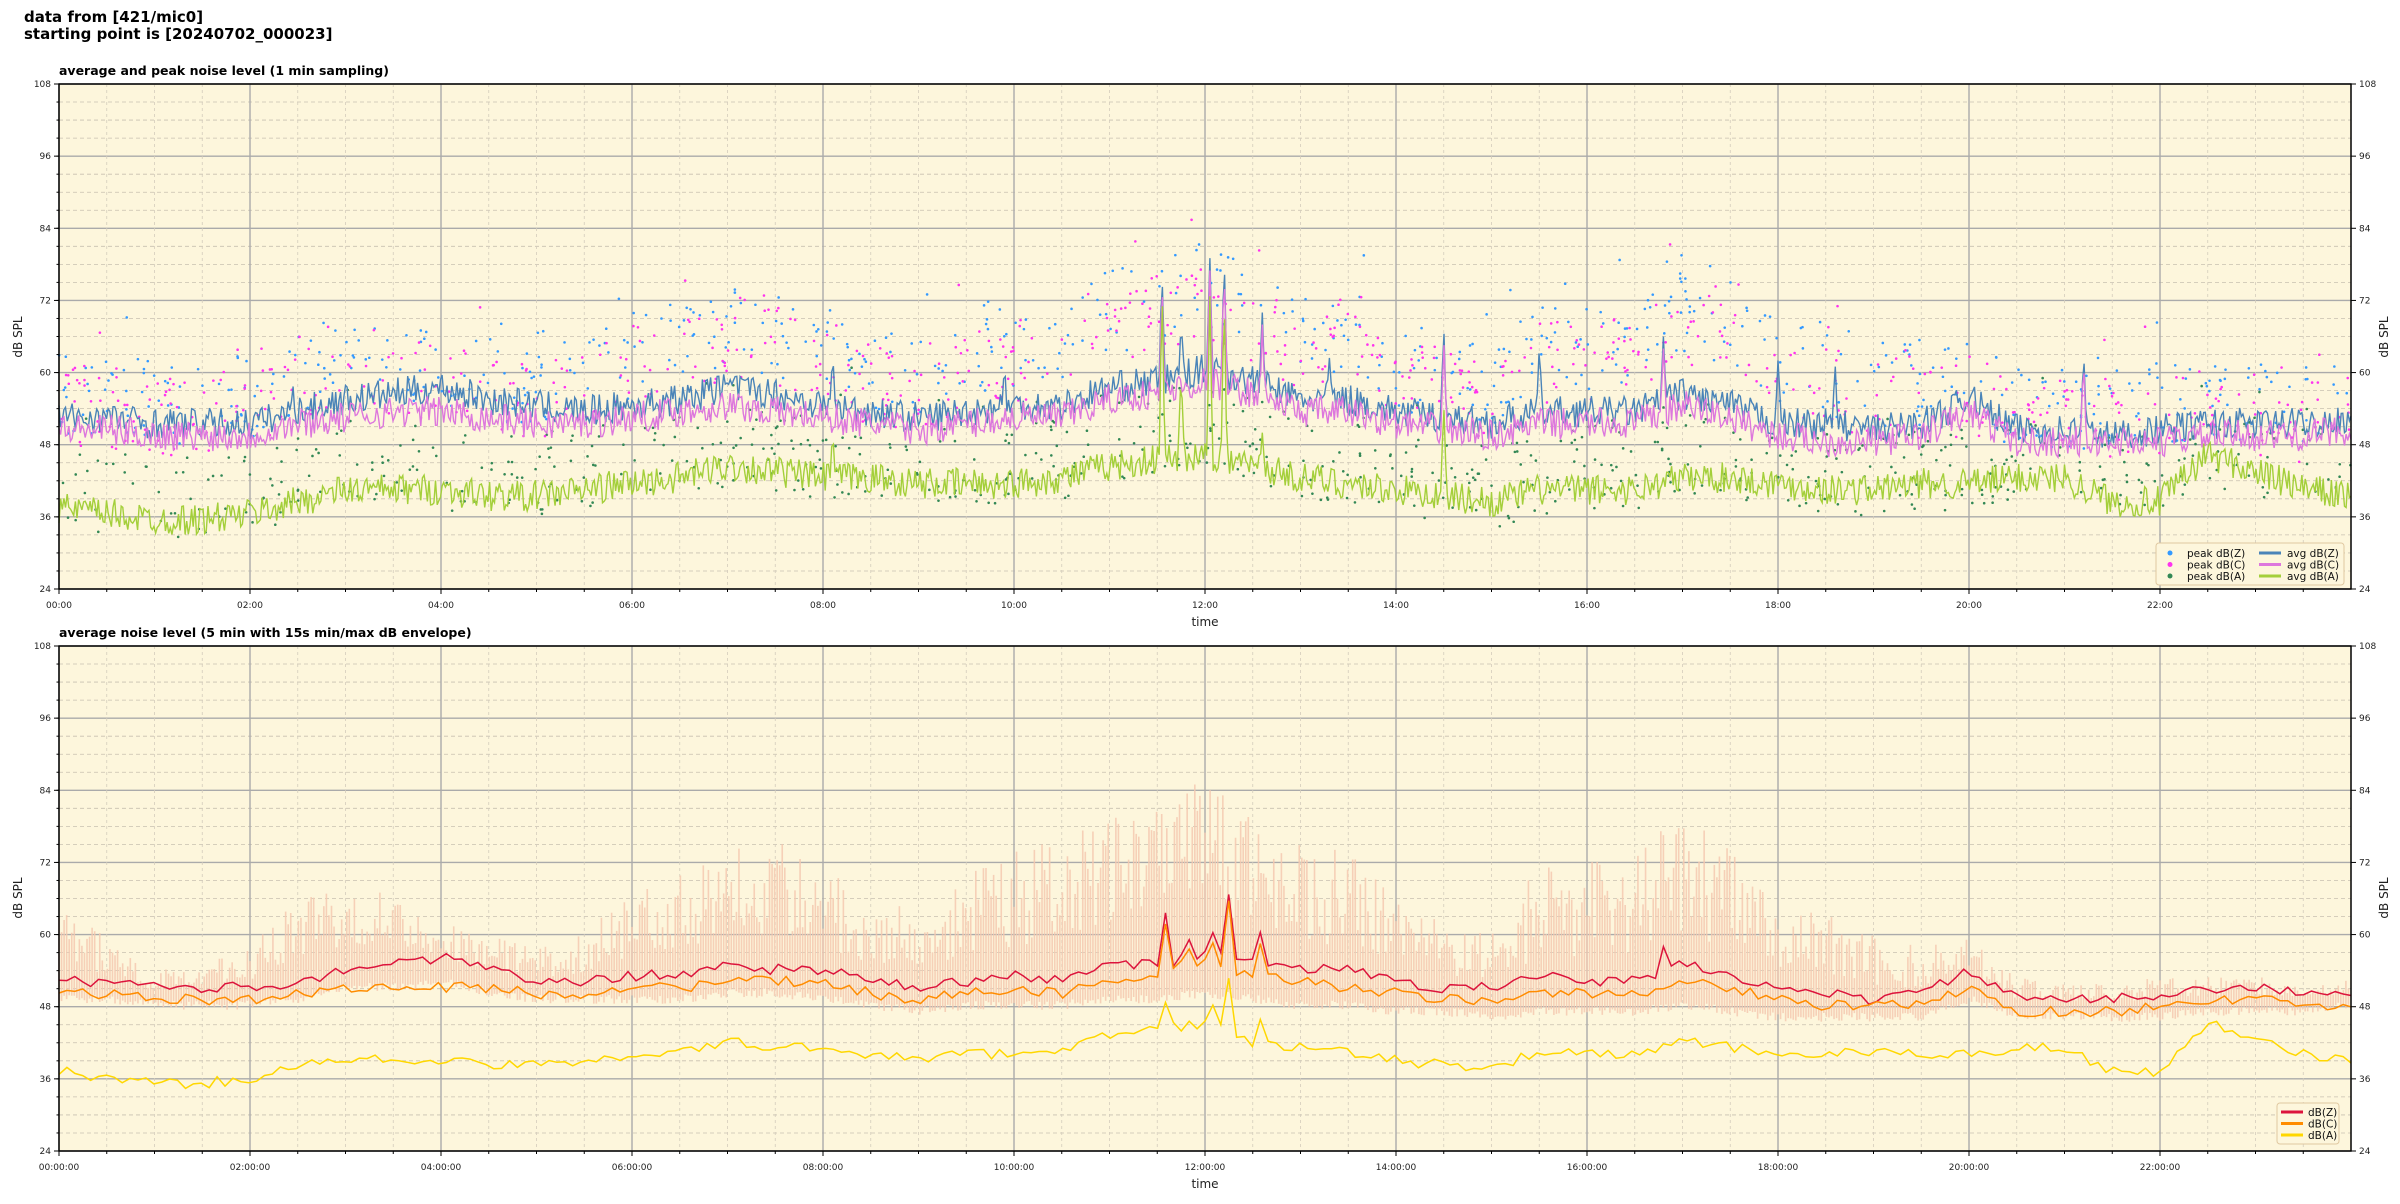 This screenshot has width=2400, height=1204. I want to click on legend-label: dB(C), so click(2322, 1125).